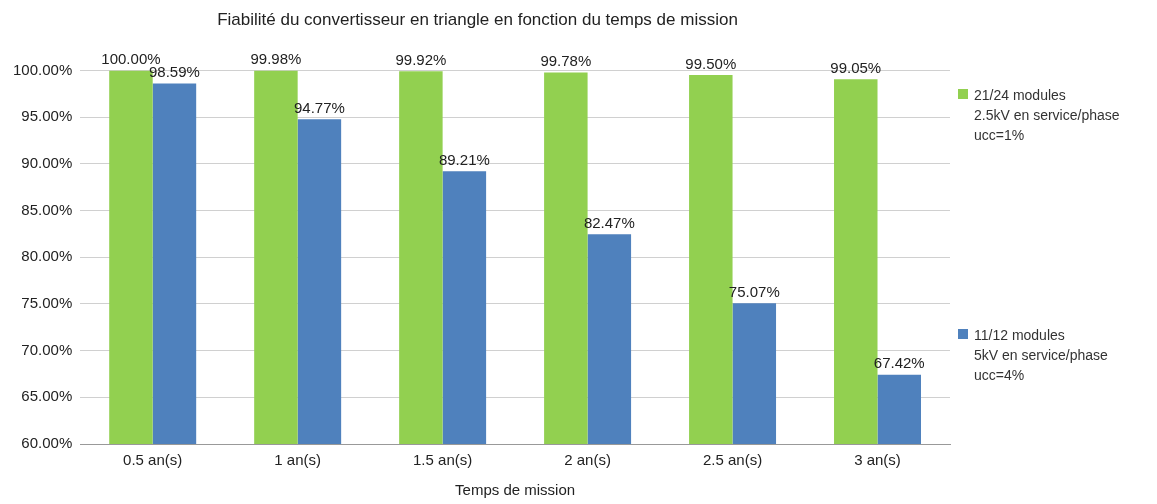 This screenshot has height=504, width=1157. What do you see at coordinates (153, 460) in the screenshot?
I see `x-tick-label: 0.5 an(s)` at bounding box center [153, 460].